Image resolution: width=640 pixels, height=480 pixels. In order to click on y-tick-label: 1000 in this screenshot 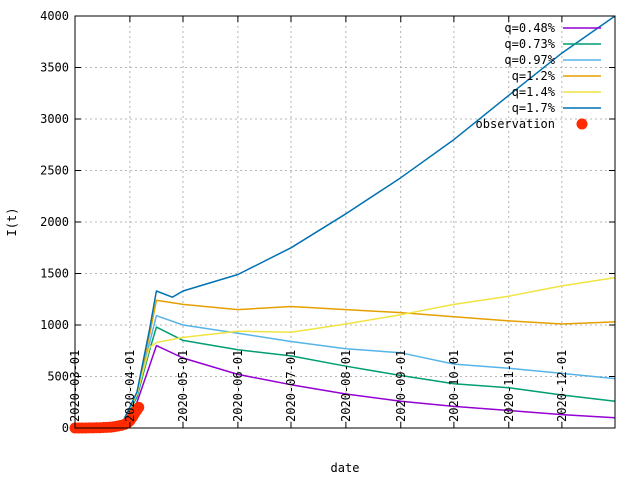, I will do `click(54, 325)`.